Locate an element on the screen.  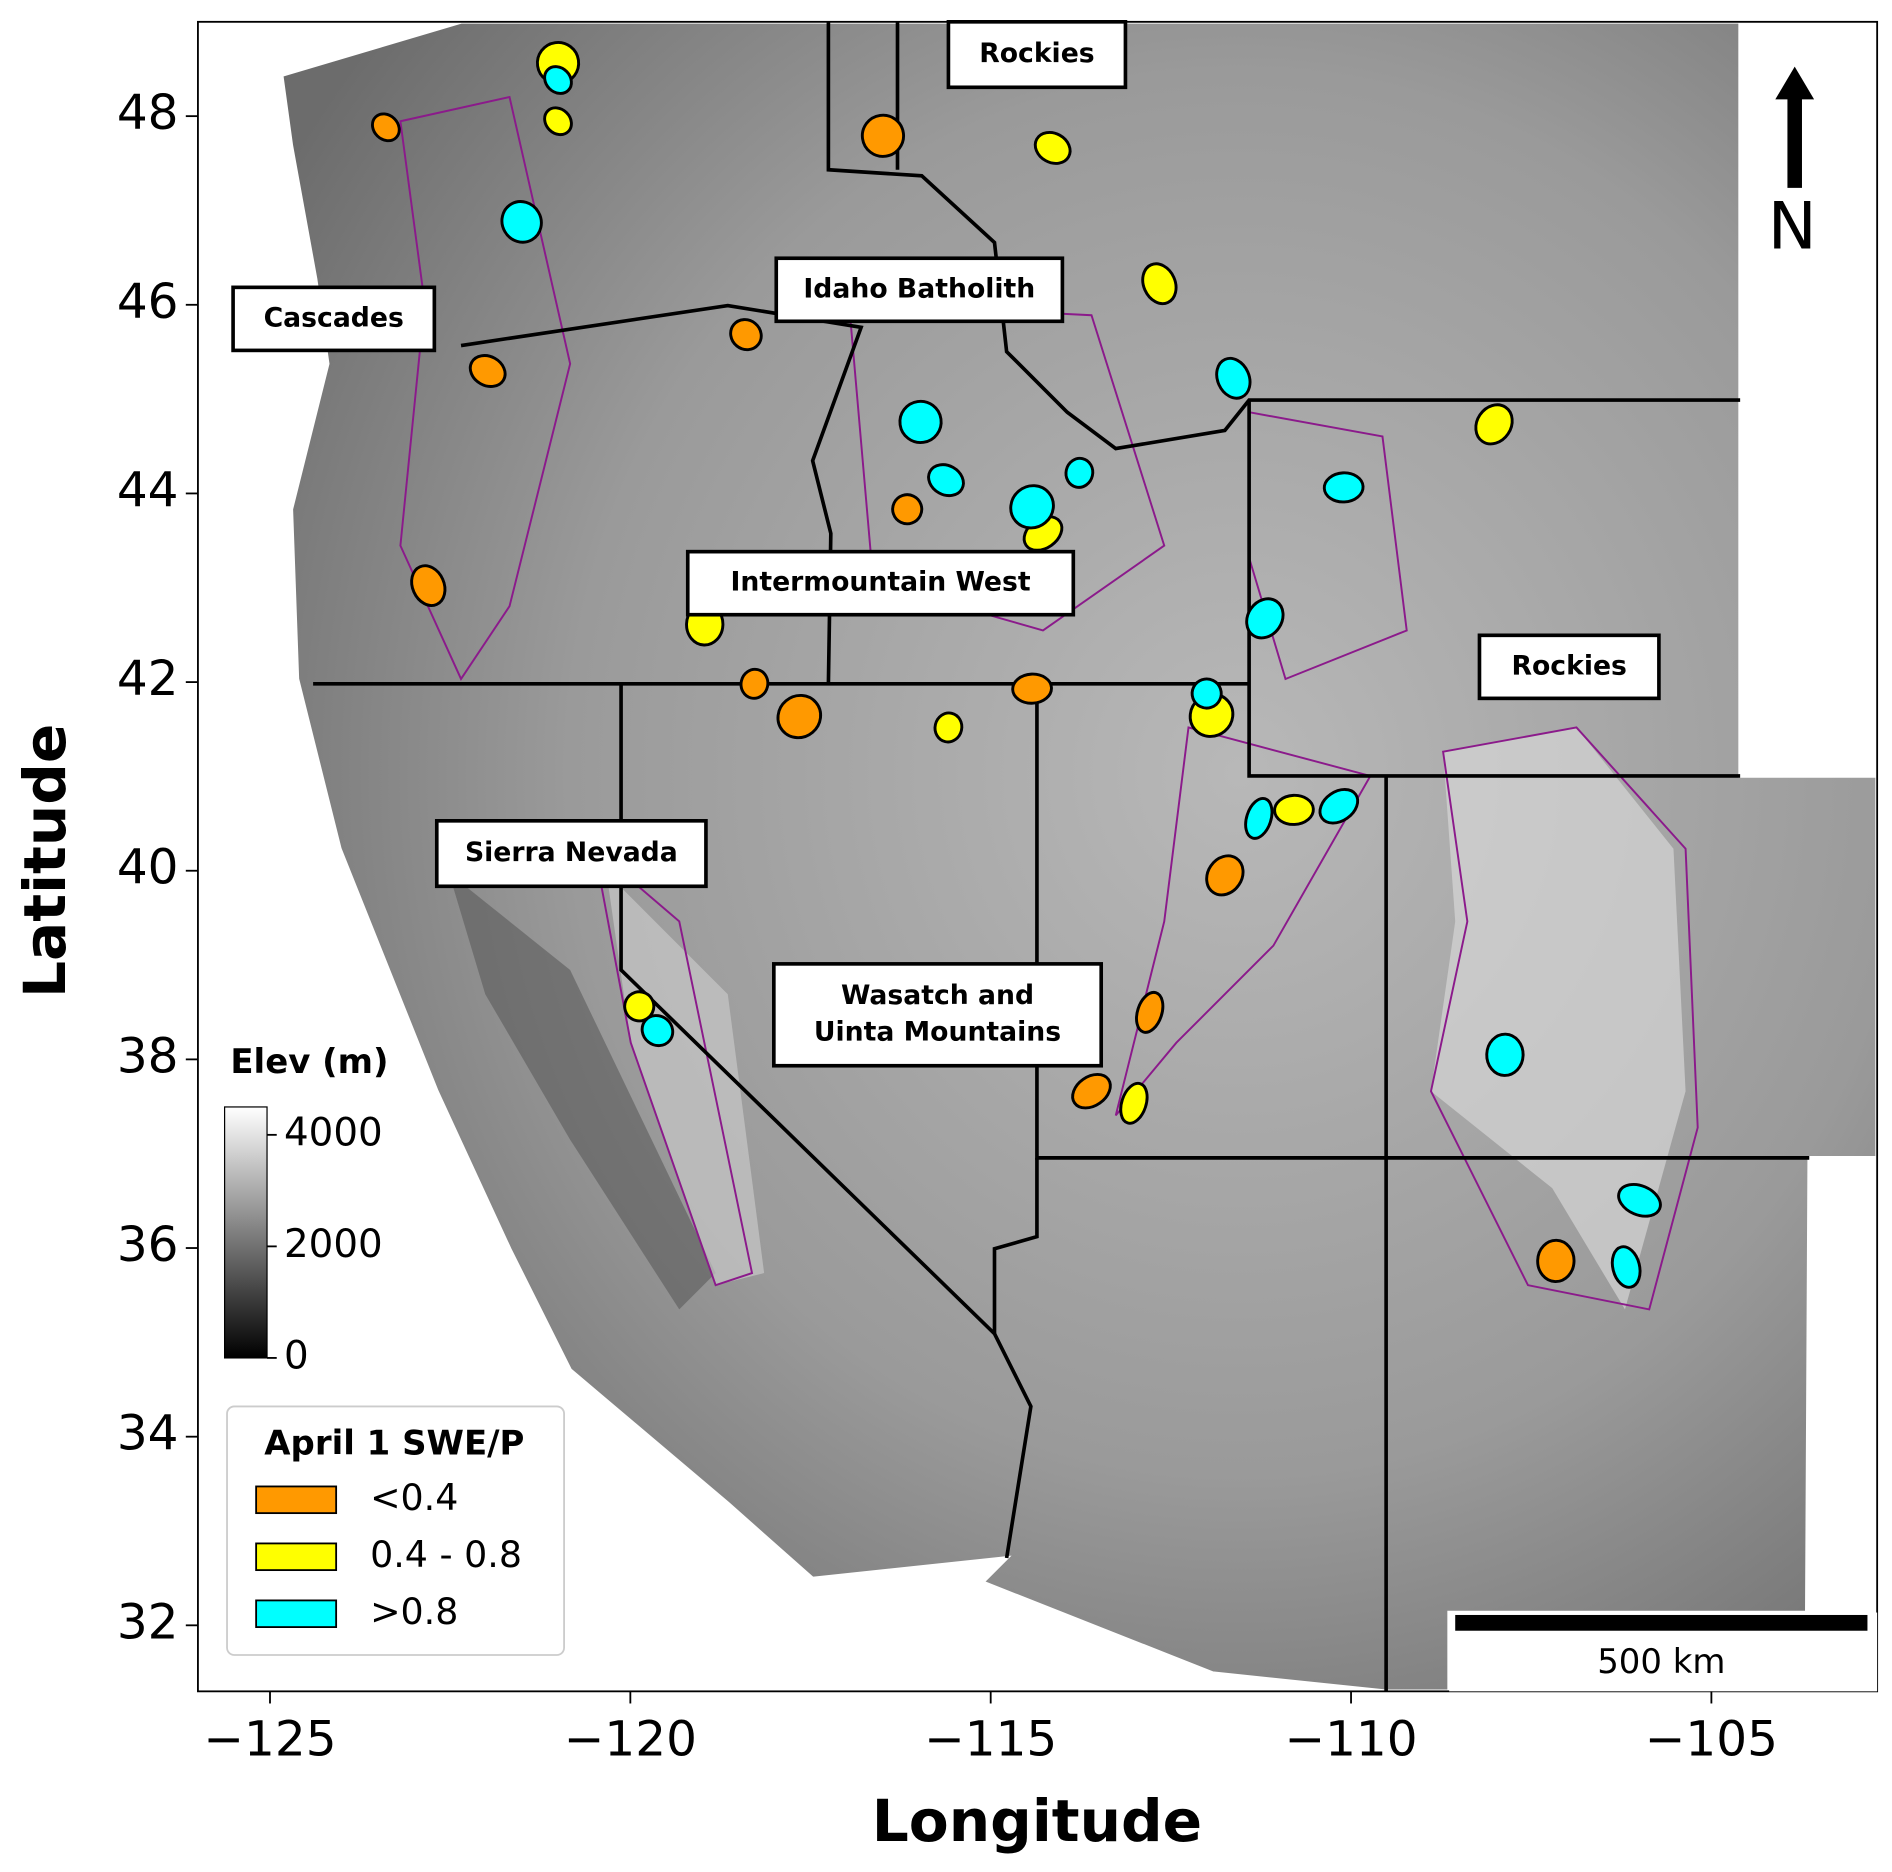
legend: April 1 SWE/P <0.4 0.4 - 0.8 >0.8 is located at coordinates (395, 1530).